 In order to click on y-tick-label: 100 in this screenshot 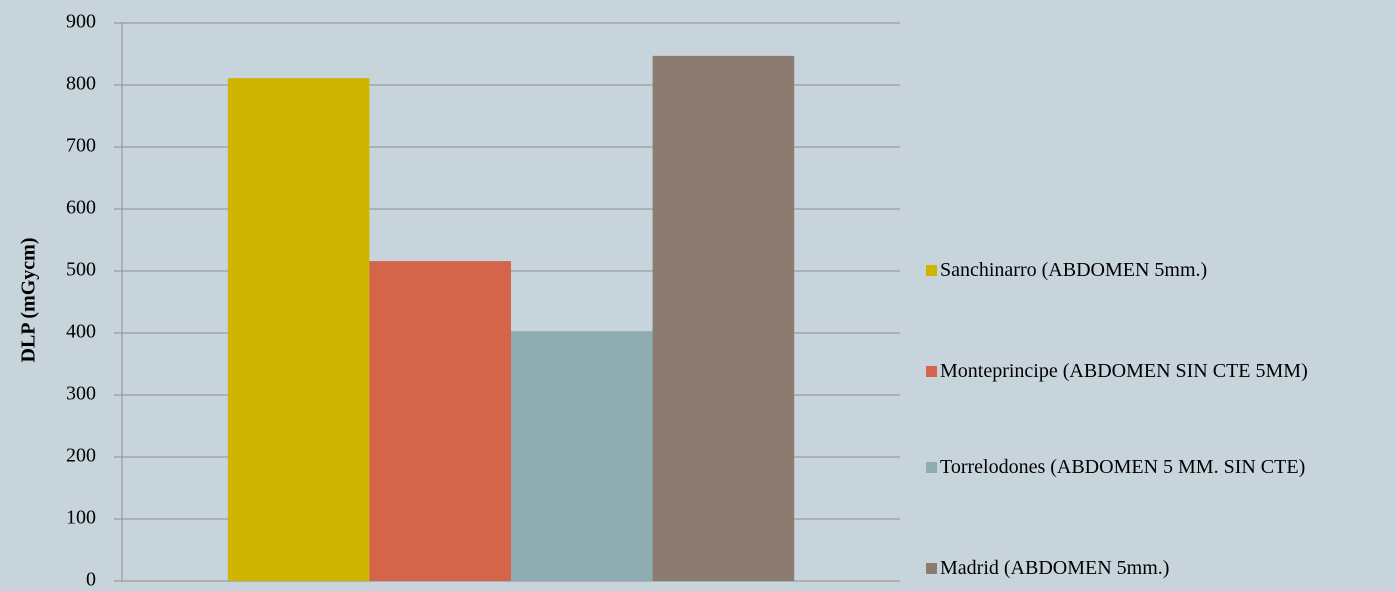, I will do `click(81, 518)`.